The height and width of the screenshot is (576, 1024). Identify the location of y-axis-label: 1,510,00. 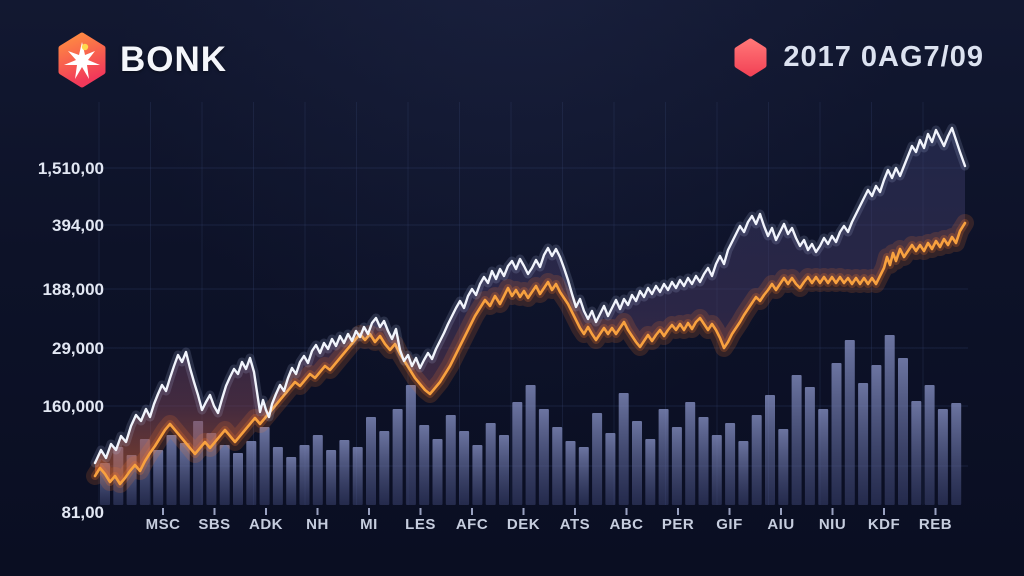
(71, 168).